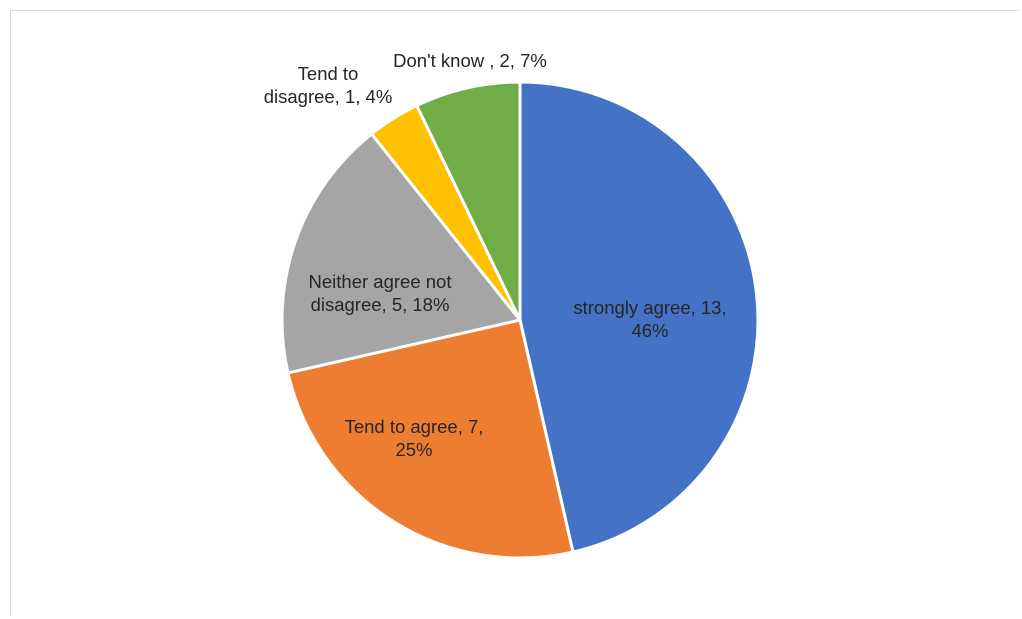  What do you see at coordinates (328, 85) in the screenshot?
I see `data-label-tend-to-disagree: Tend to disagree, 1, 4%` at bounding box center [328, 85].